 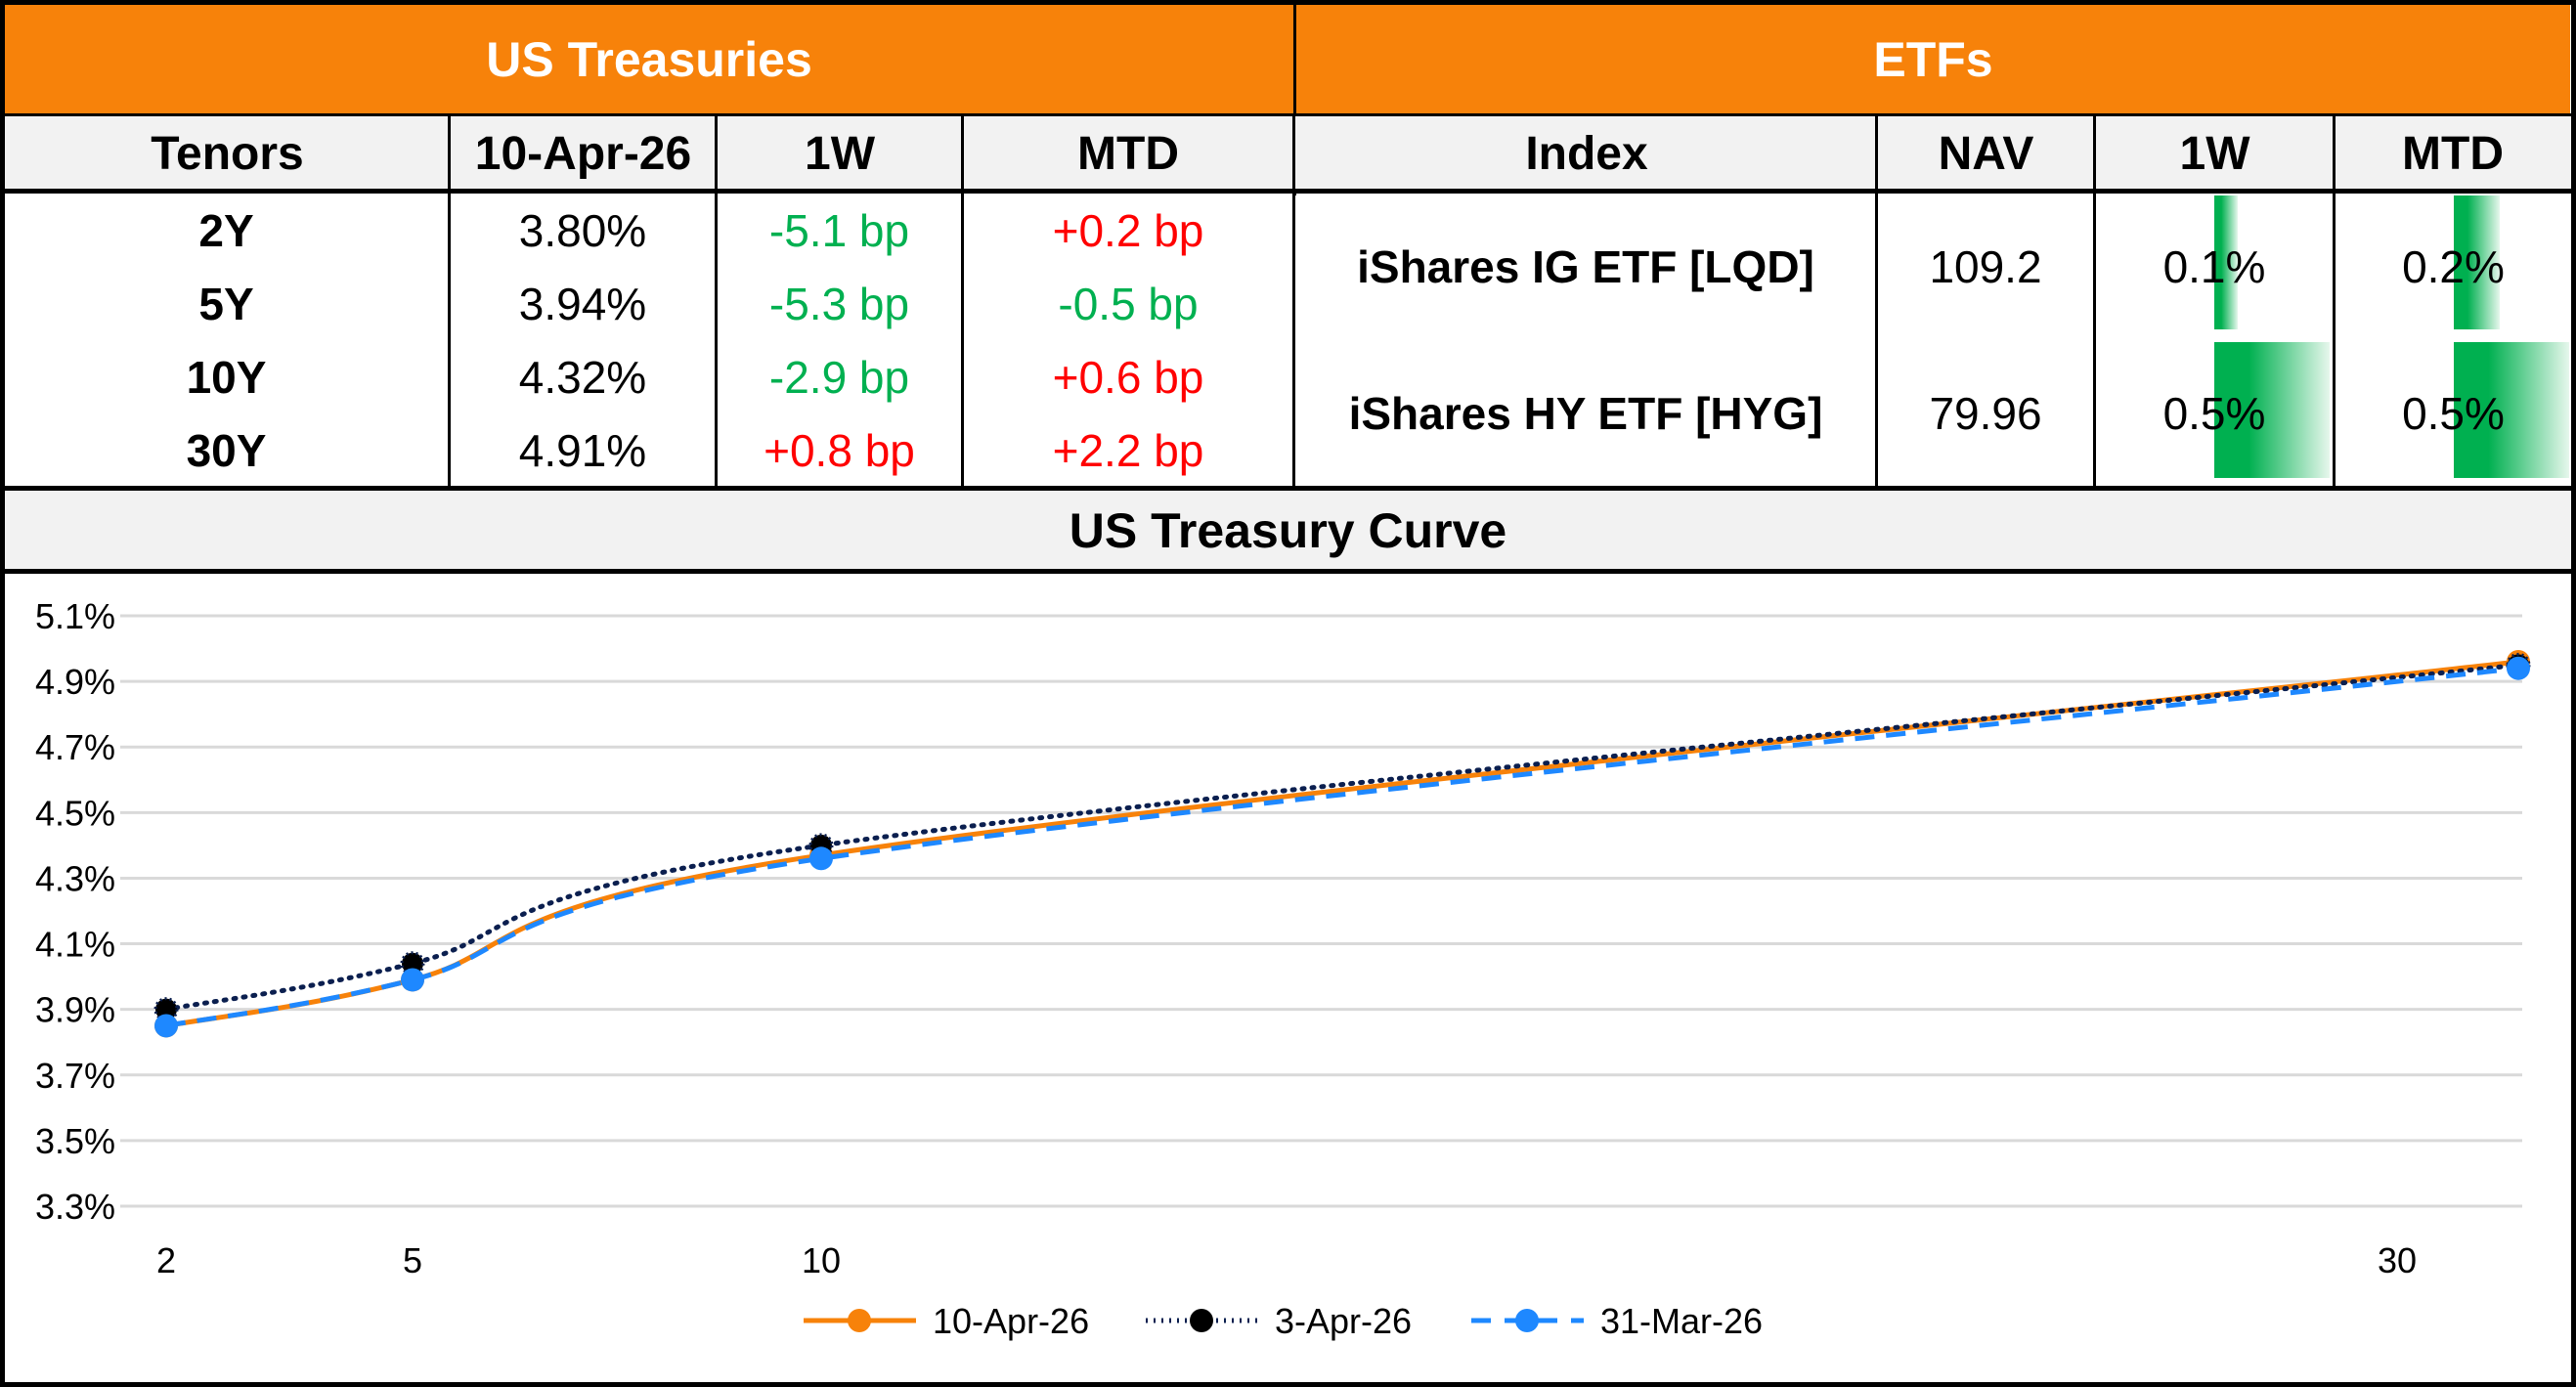 I want to click on change-1w-cell: -5.1 bp, so click(x=839, y=231).